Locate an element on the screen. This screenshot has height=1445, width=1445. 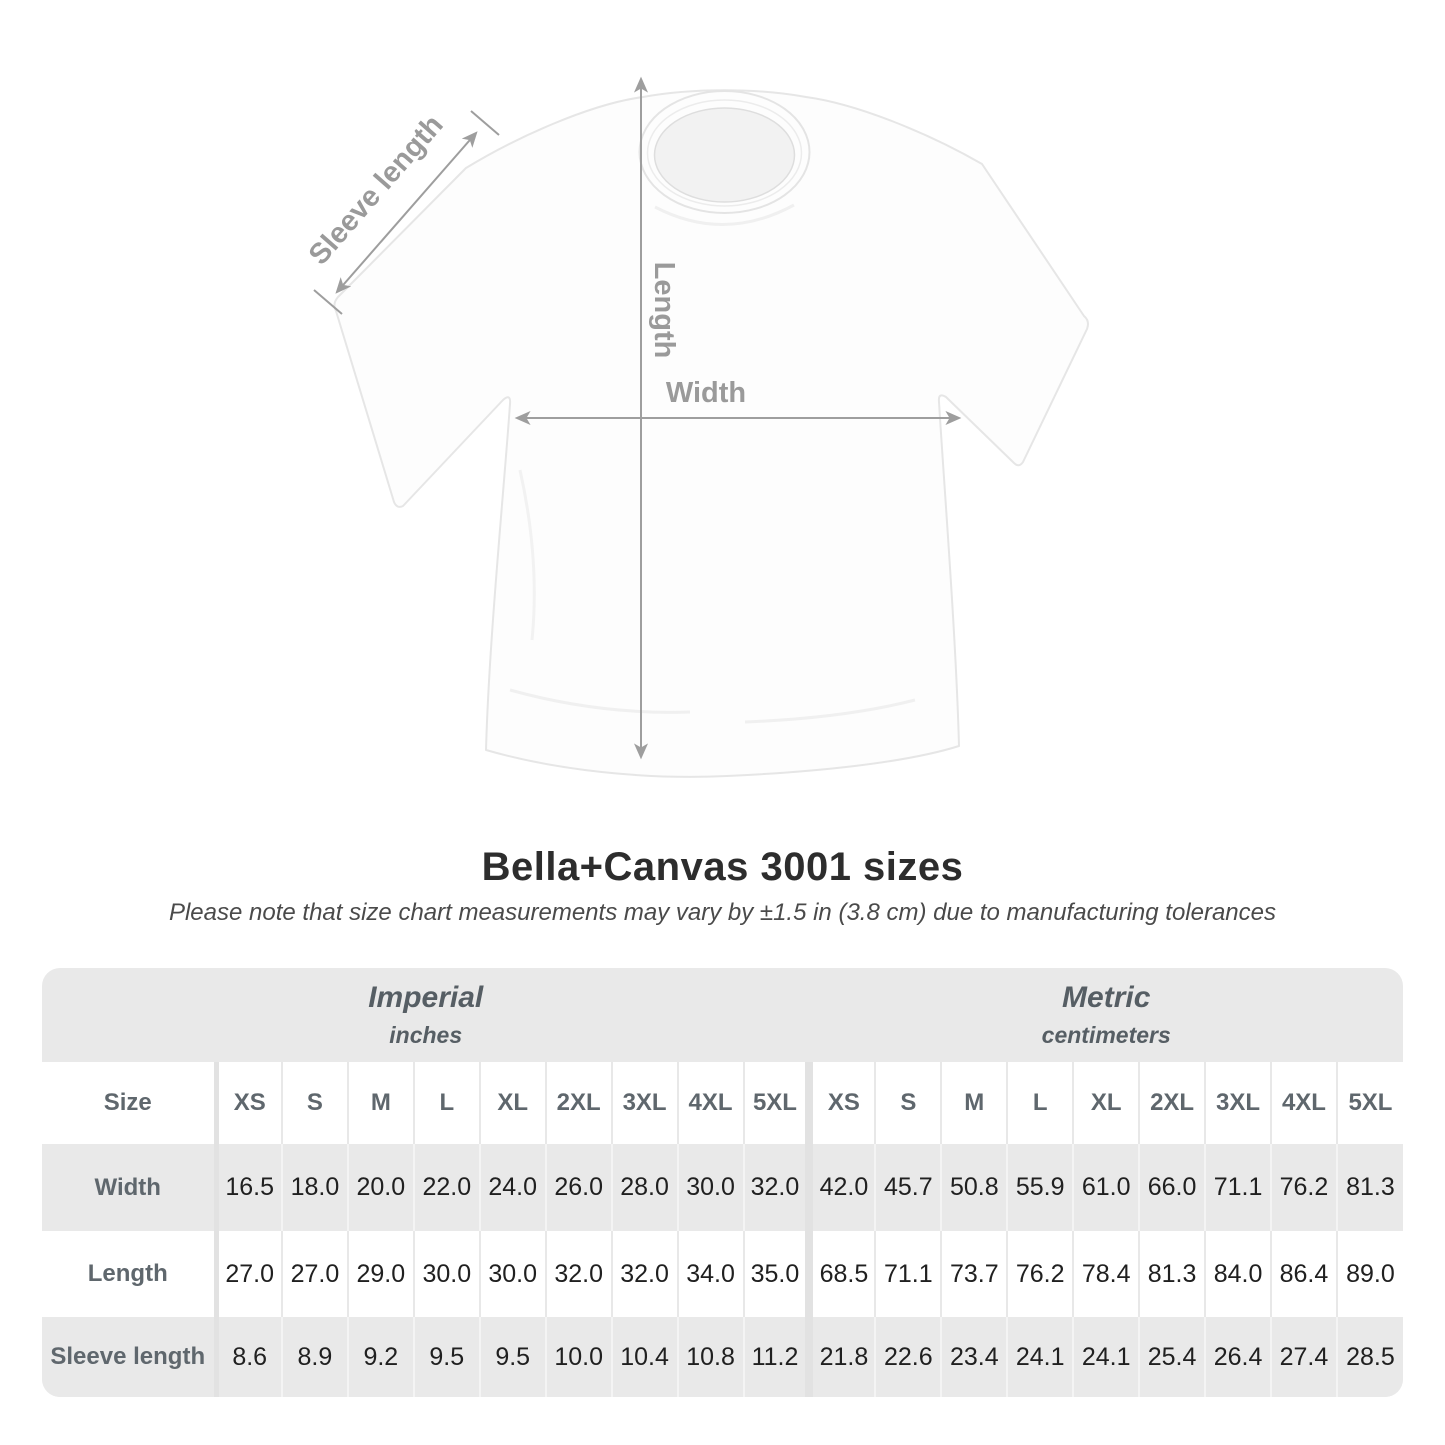
size-corner-label: Size is located at coordinates (129, 1103).